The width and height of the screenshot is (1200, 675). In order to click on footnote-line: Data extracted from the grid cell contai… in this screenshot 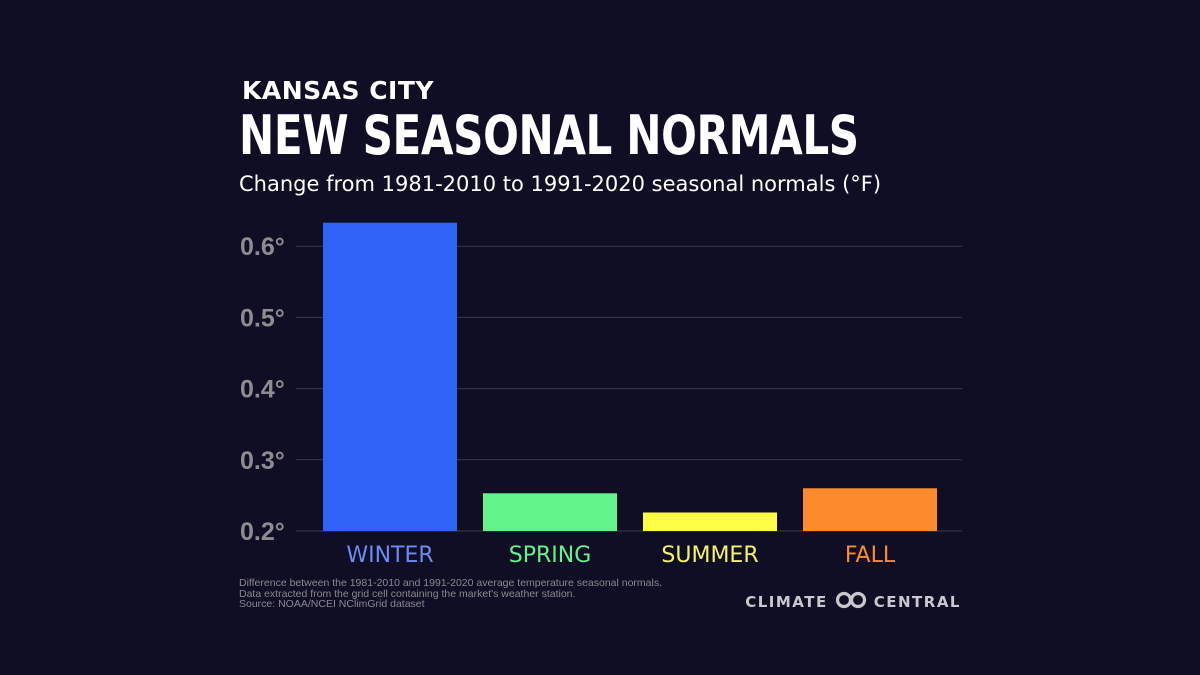, I will do `click(407, 593)`.